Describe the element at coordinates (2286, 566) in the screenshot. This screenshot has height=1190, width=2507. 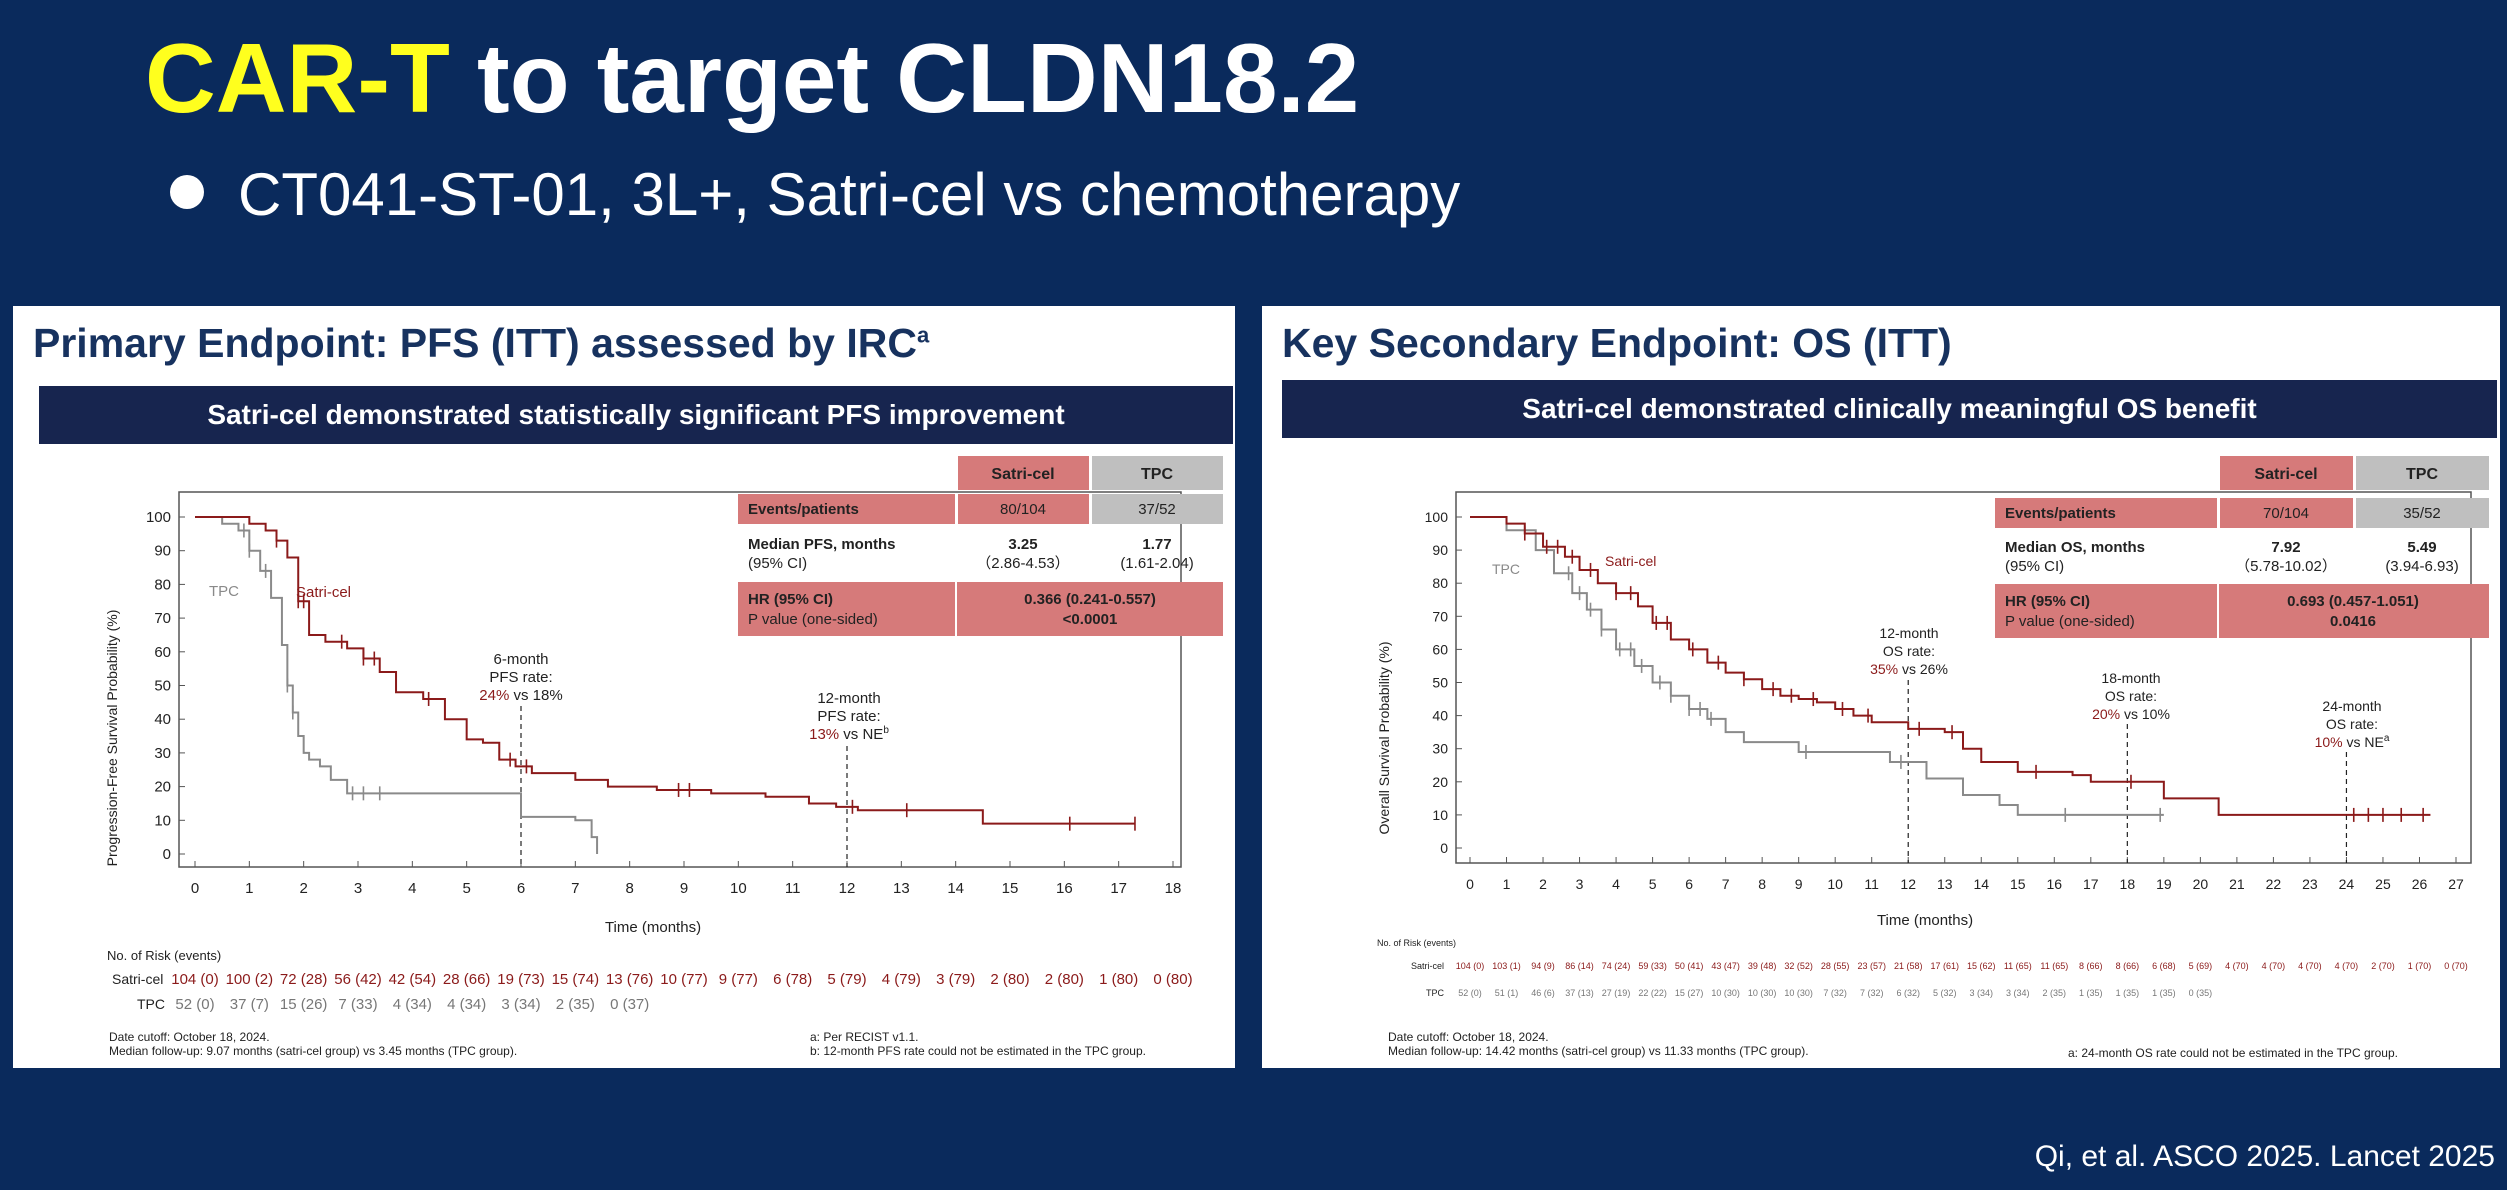
I see `os-r2-satri2: （5.78-10.02）` at that location.